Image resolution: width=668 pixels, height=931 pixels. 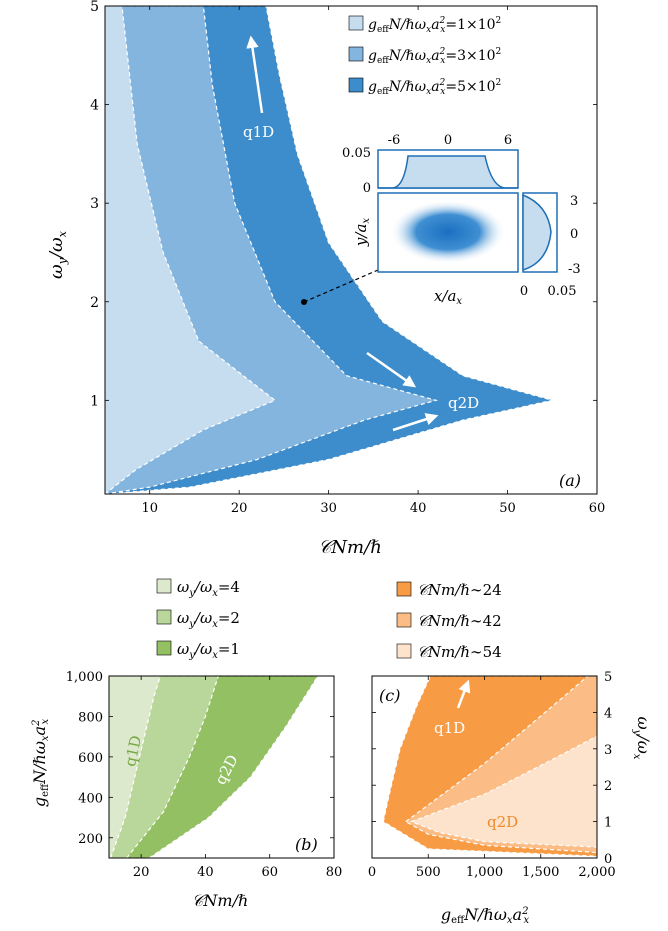 I want to click on panel-c-ylabel: ωy/ωx, so click(x=642, y=738).